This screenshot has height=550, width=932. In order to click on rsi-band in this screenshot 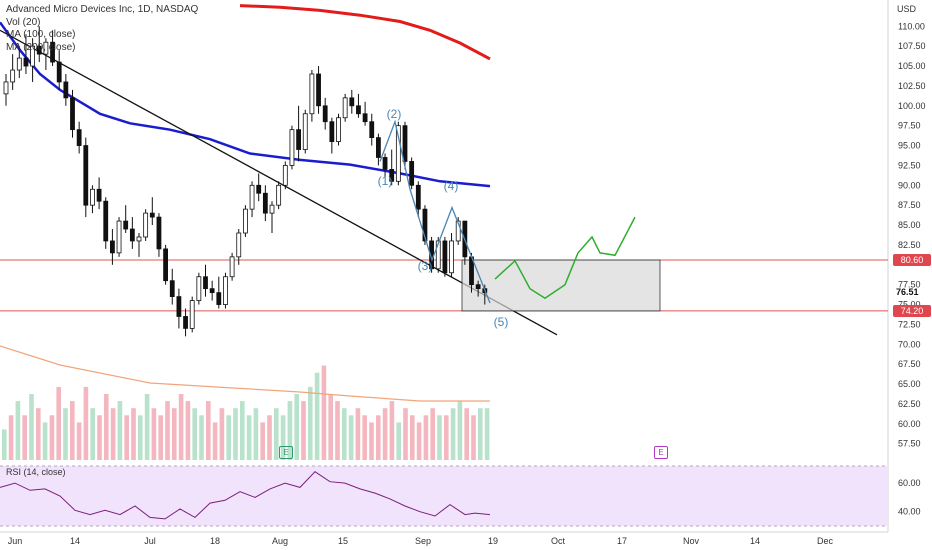, I will do `click(444, 496)`.